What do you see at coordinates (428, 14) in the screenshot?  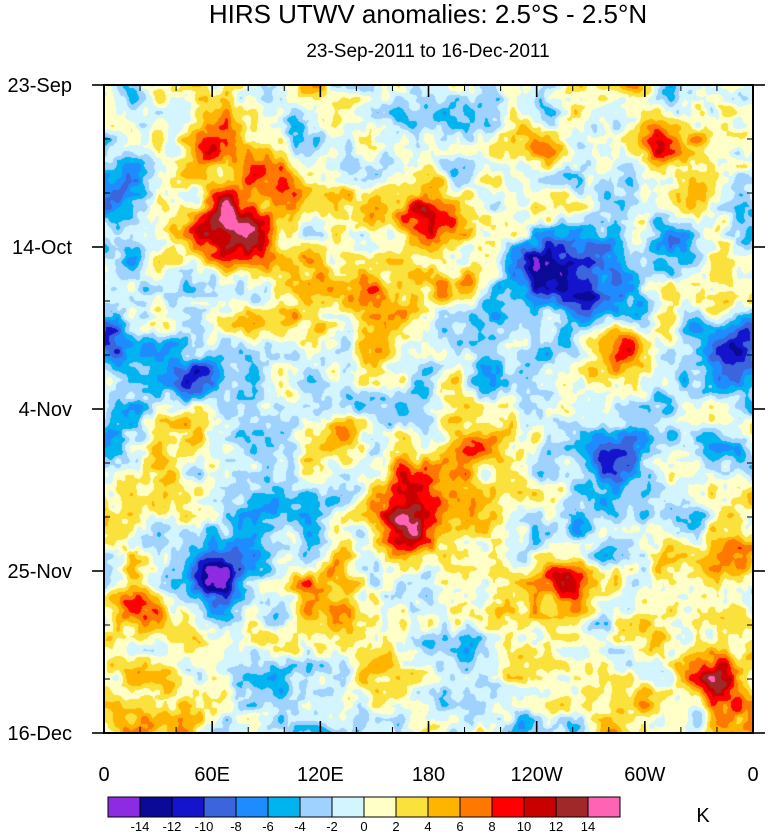 I see `chart-title: HIRS UTWV anomalies: 2.5°S - 2.5°N` at bounding box center [428, 14].